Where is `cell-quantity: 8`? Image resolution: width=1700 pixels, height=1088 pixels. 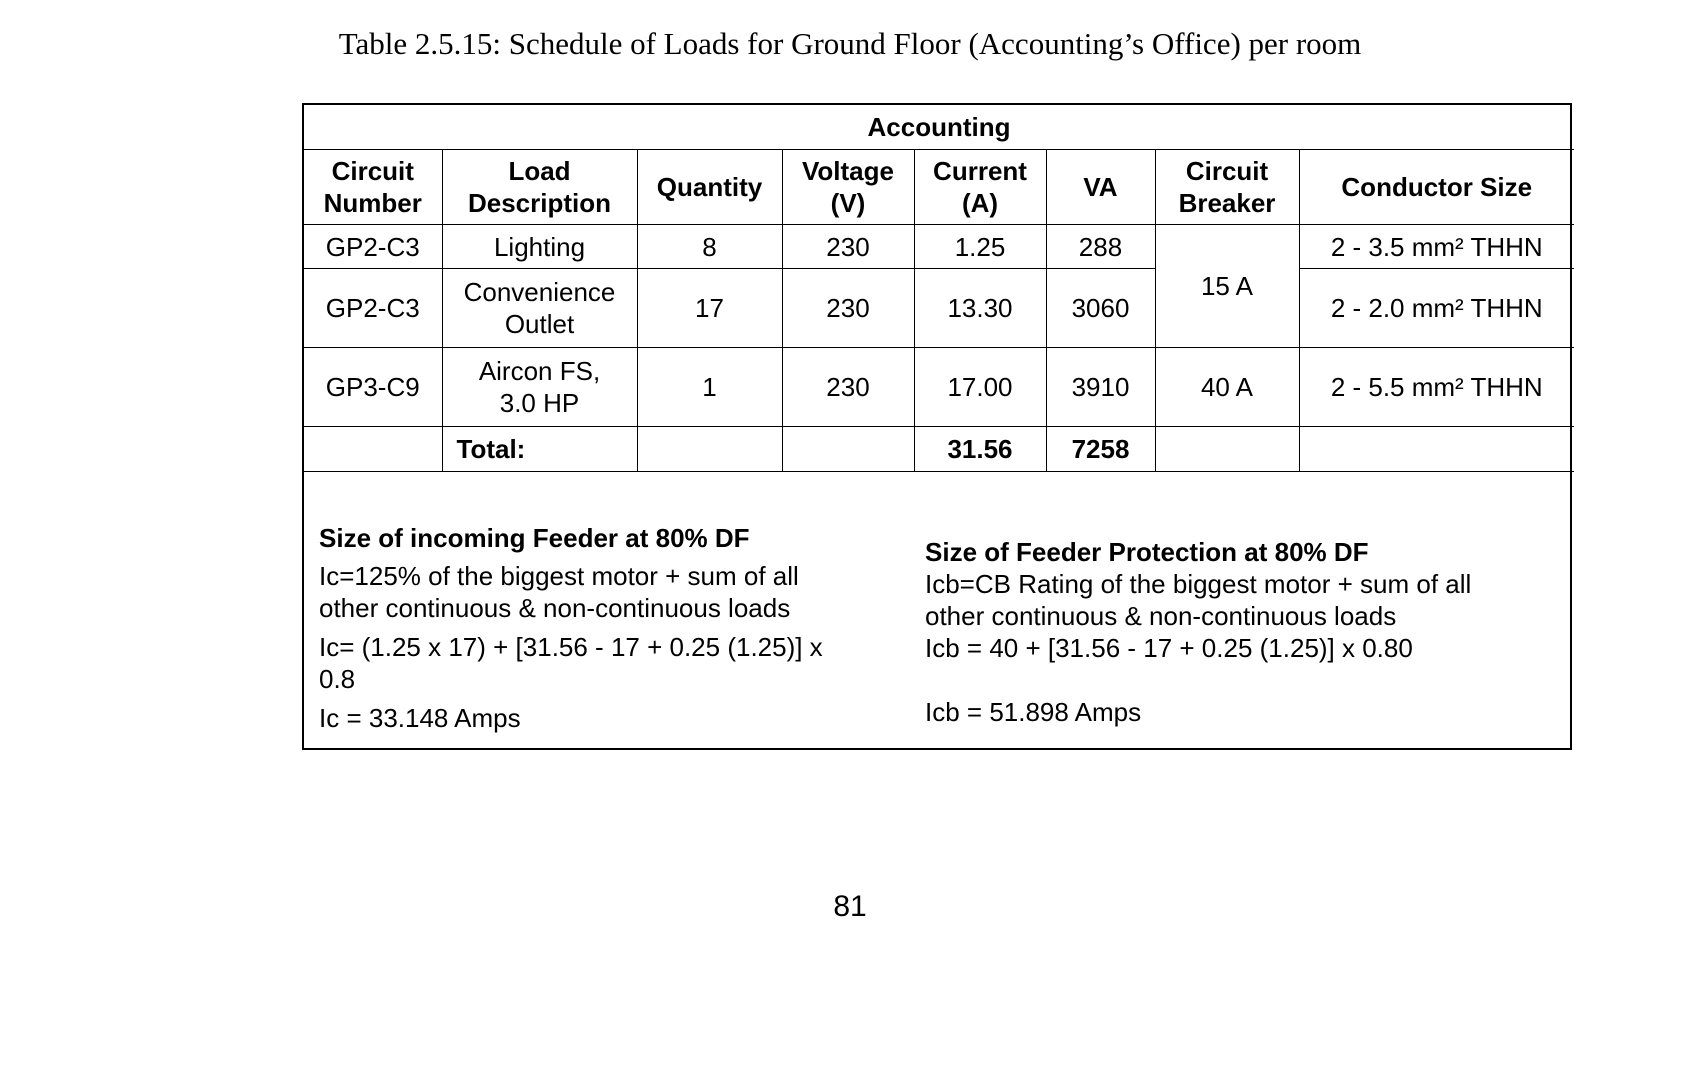 cell-quantity: 8 is located at coordinates (709, 246).